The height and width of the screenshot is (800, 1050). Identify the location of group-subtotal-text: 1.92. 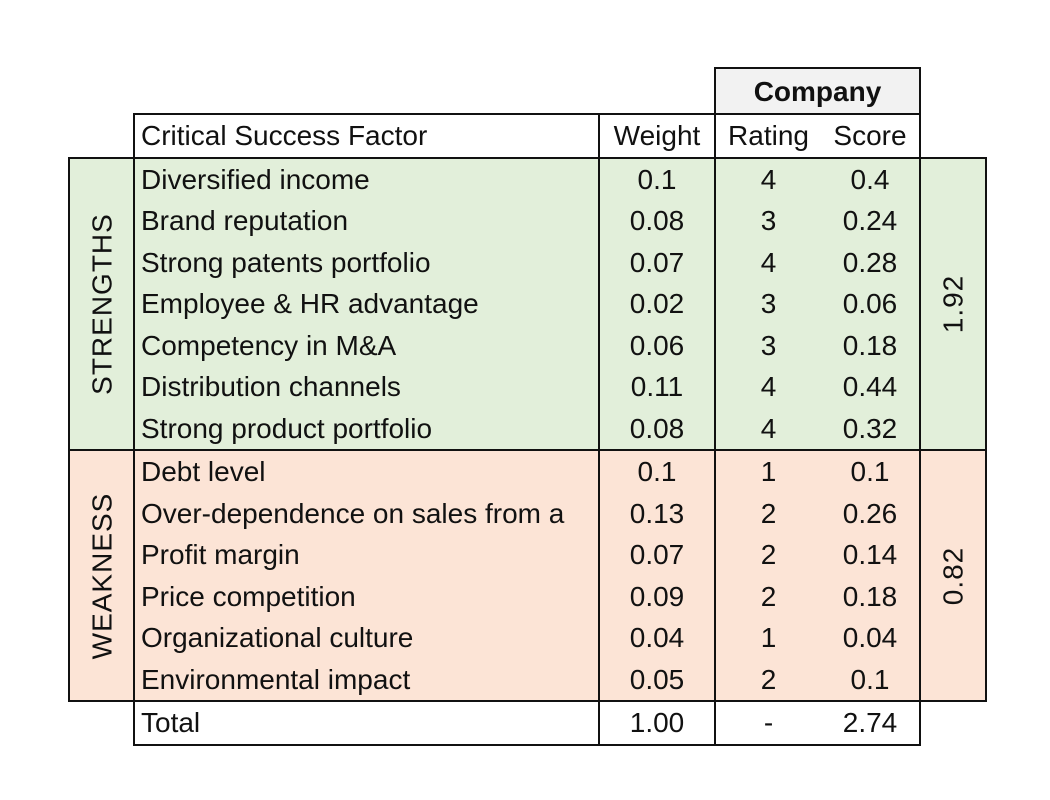
(953, 304).